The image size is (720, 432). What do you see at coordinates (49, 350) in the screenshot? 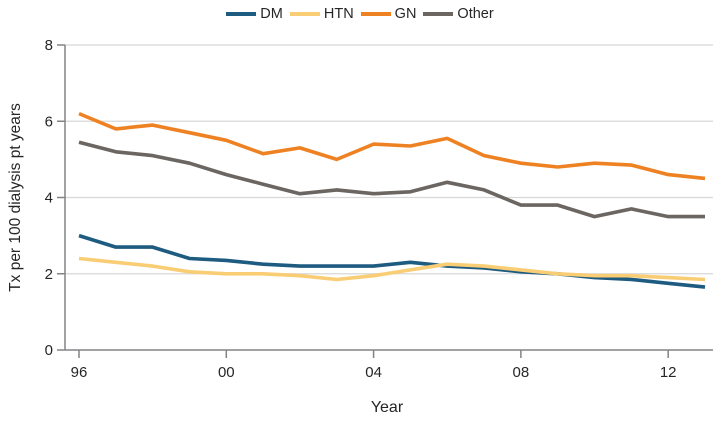
I see `y-tick-label: 0` at bounding box center [49, 350].